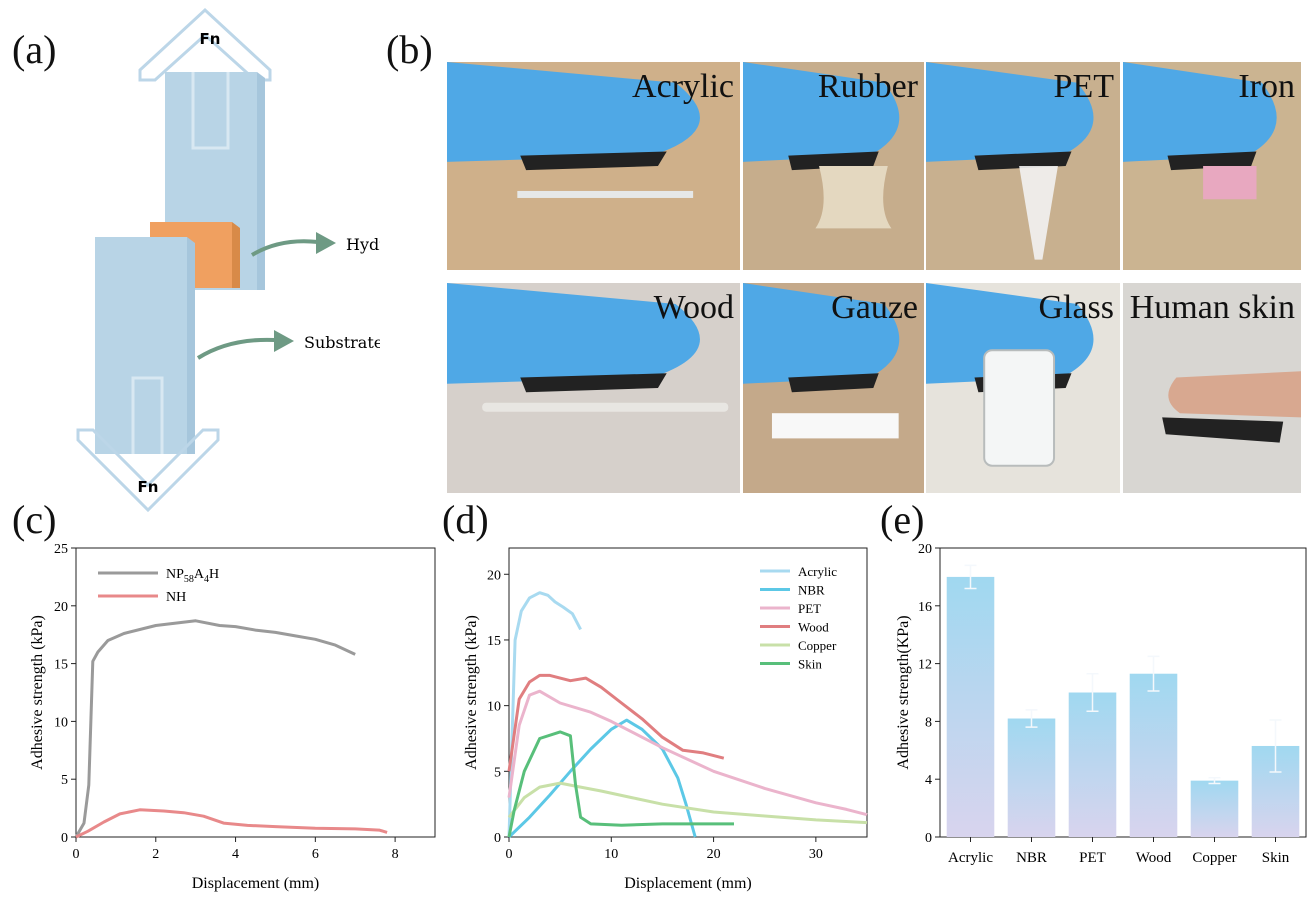 The image size is (1316, 904). I want to click on photo-label: Human skin, so click(1212, 307).